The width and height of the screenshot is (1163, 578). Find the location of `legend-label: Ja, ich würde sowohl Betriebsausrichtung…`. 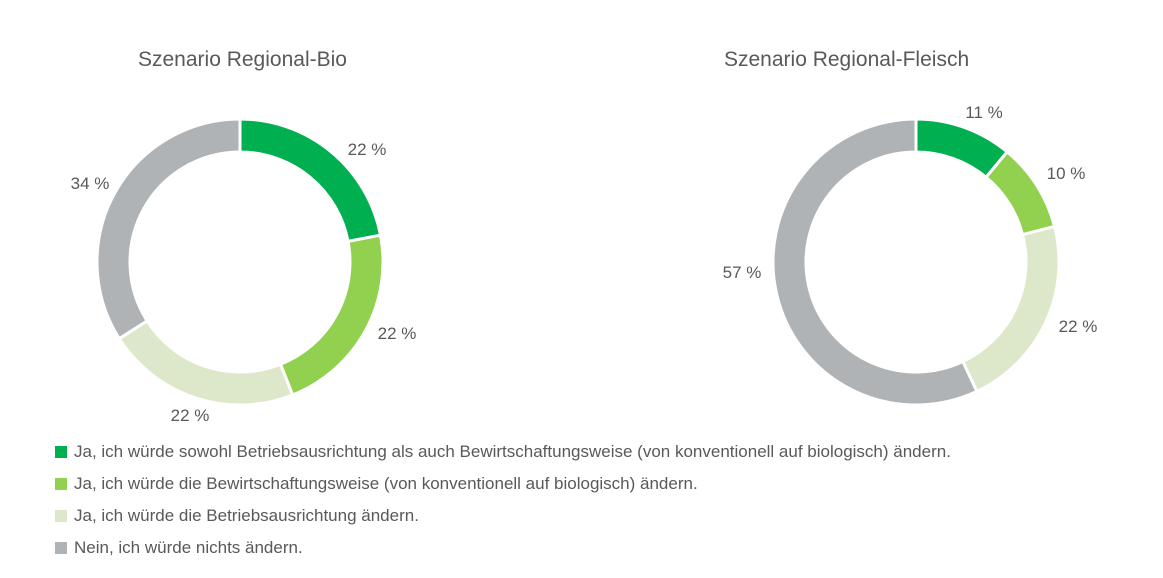

legend-label: Ja, ich würde sowohl Betriebsausrichtung… is located at coordinates (512, 451).